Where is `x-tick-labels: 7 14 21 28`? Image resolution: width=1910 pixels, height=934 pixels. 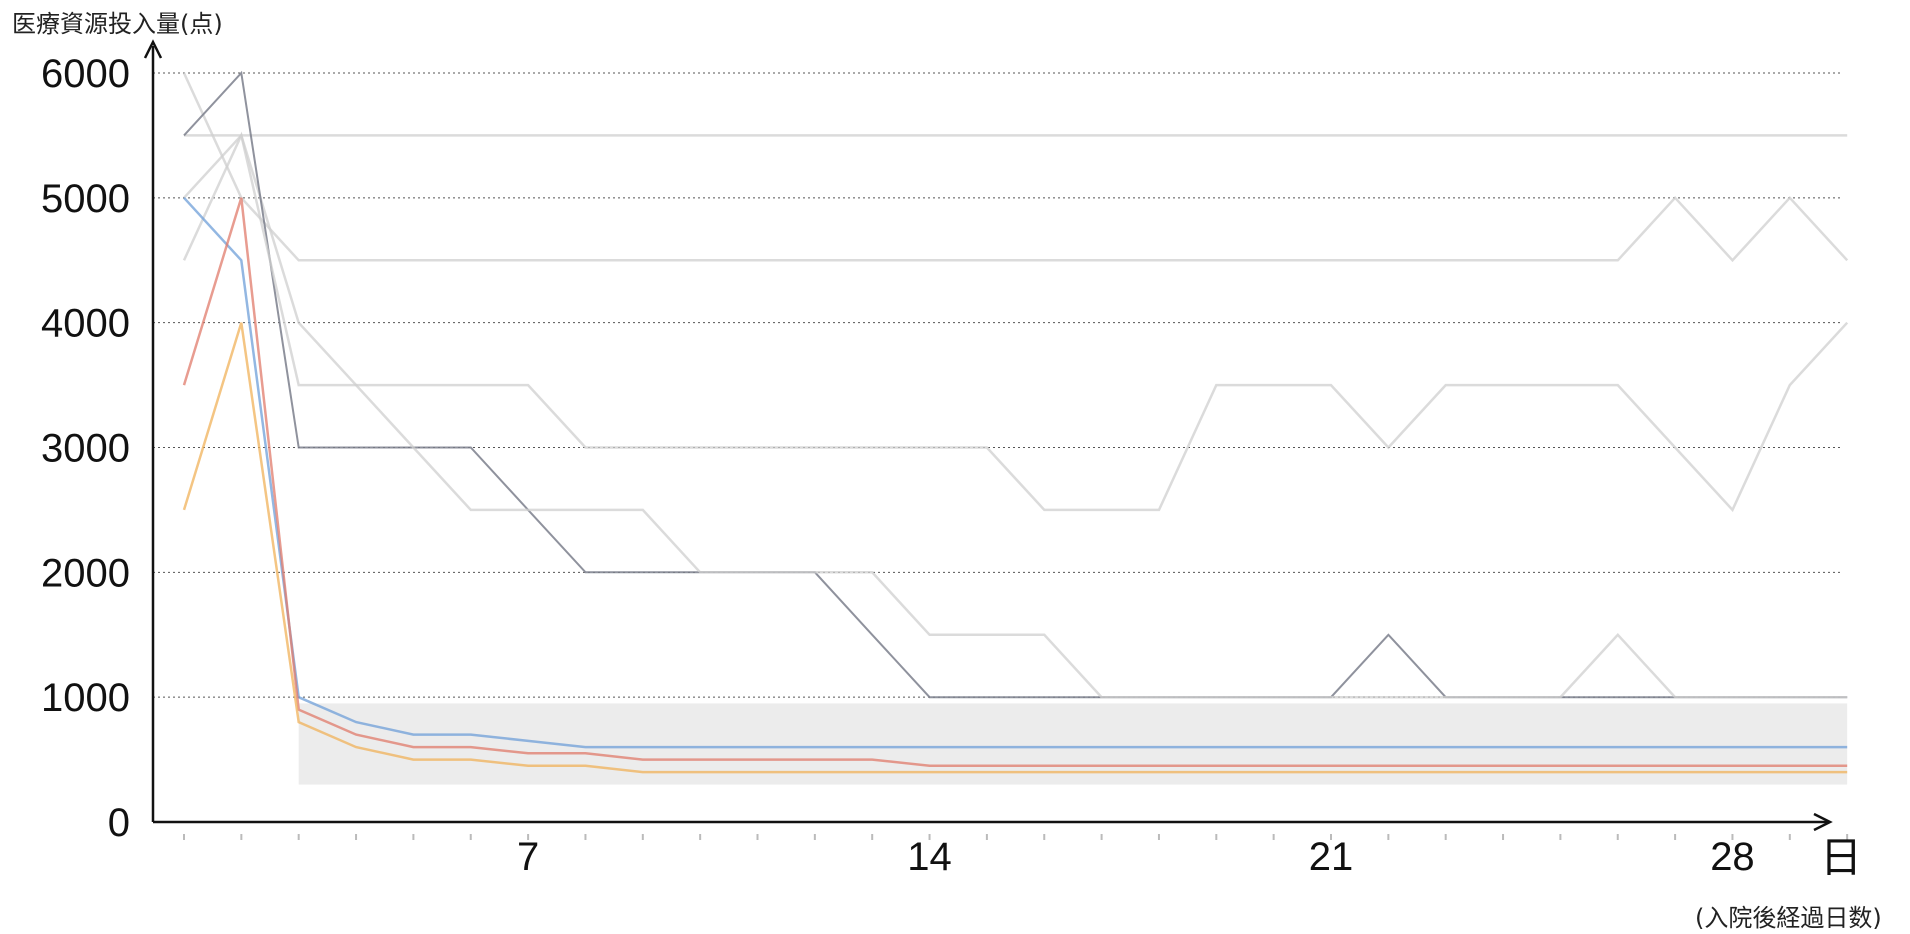 x-tick-labels: 7 14 21 28 is located at coordinates (1016, 856).